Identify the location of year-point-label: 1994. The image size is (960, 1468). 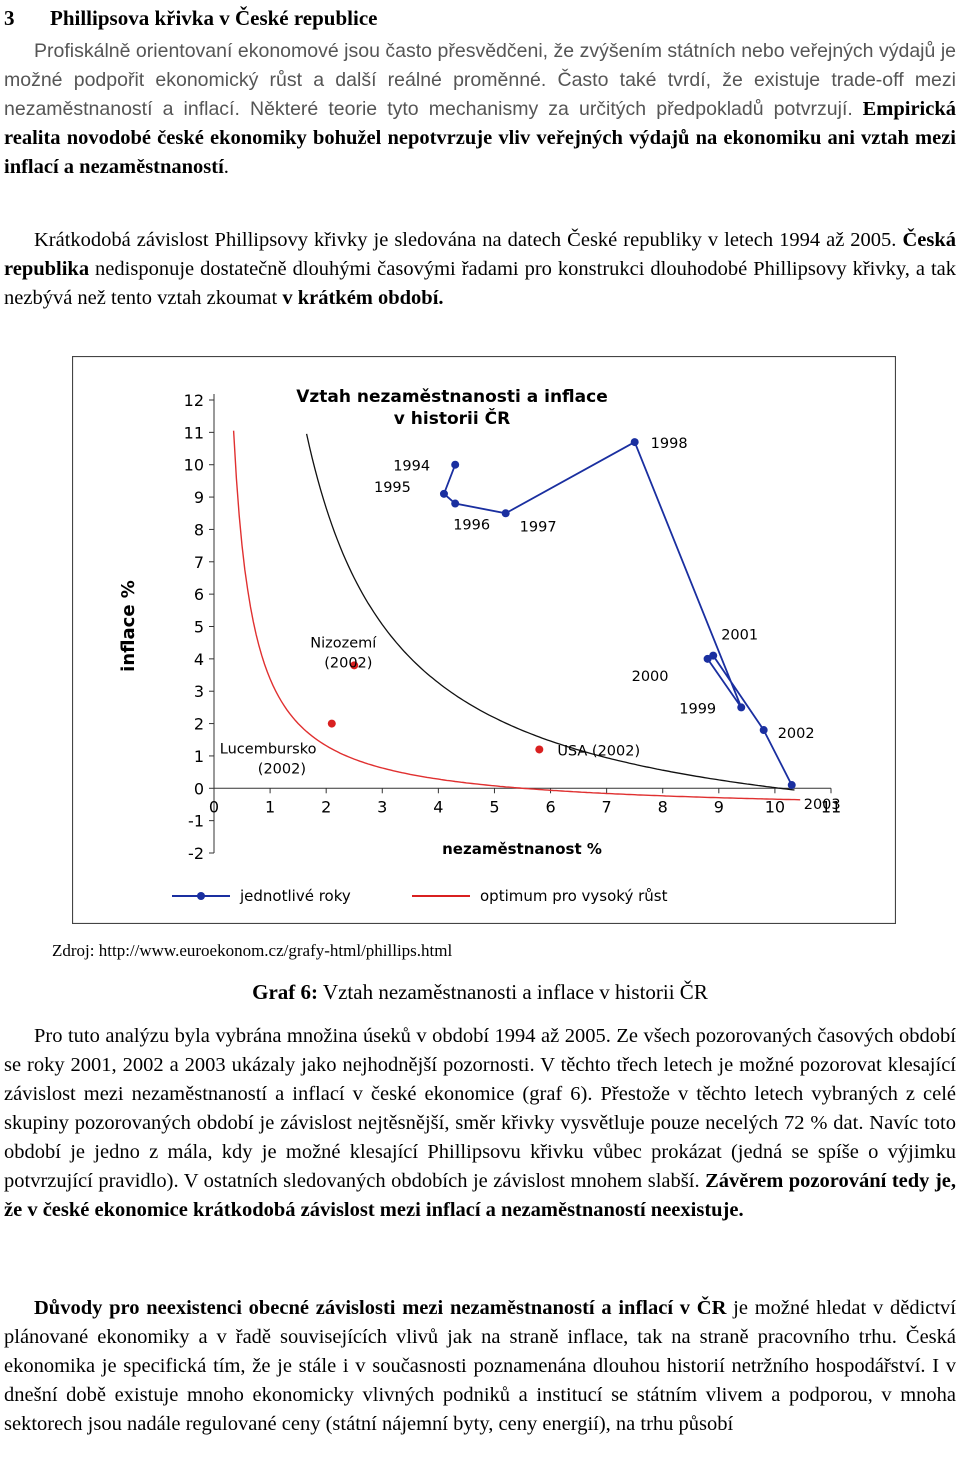
(411, 467).